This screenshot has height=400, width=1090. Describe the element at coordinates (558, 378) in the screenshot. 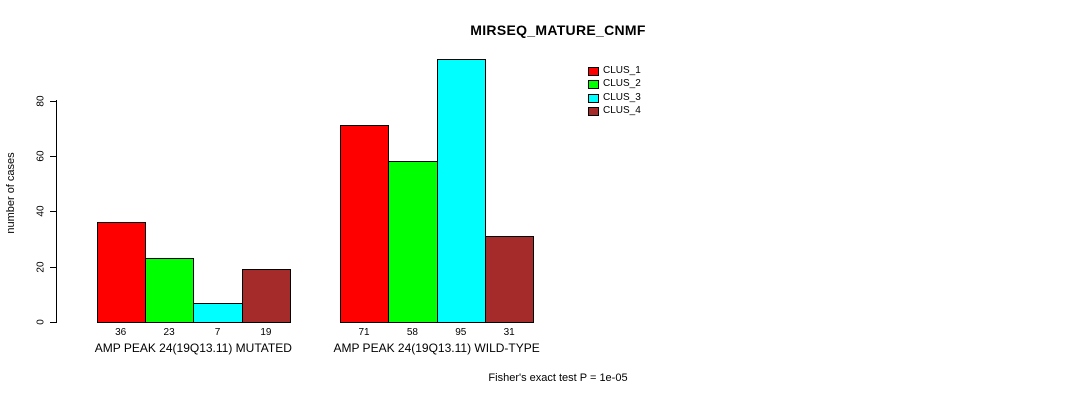

I see `footer-note: Fisher's exact test P = 1e-05` at that location.